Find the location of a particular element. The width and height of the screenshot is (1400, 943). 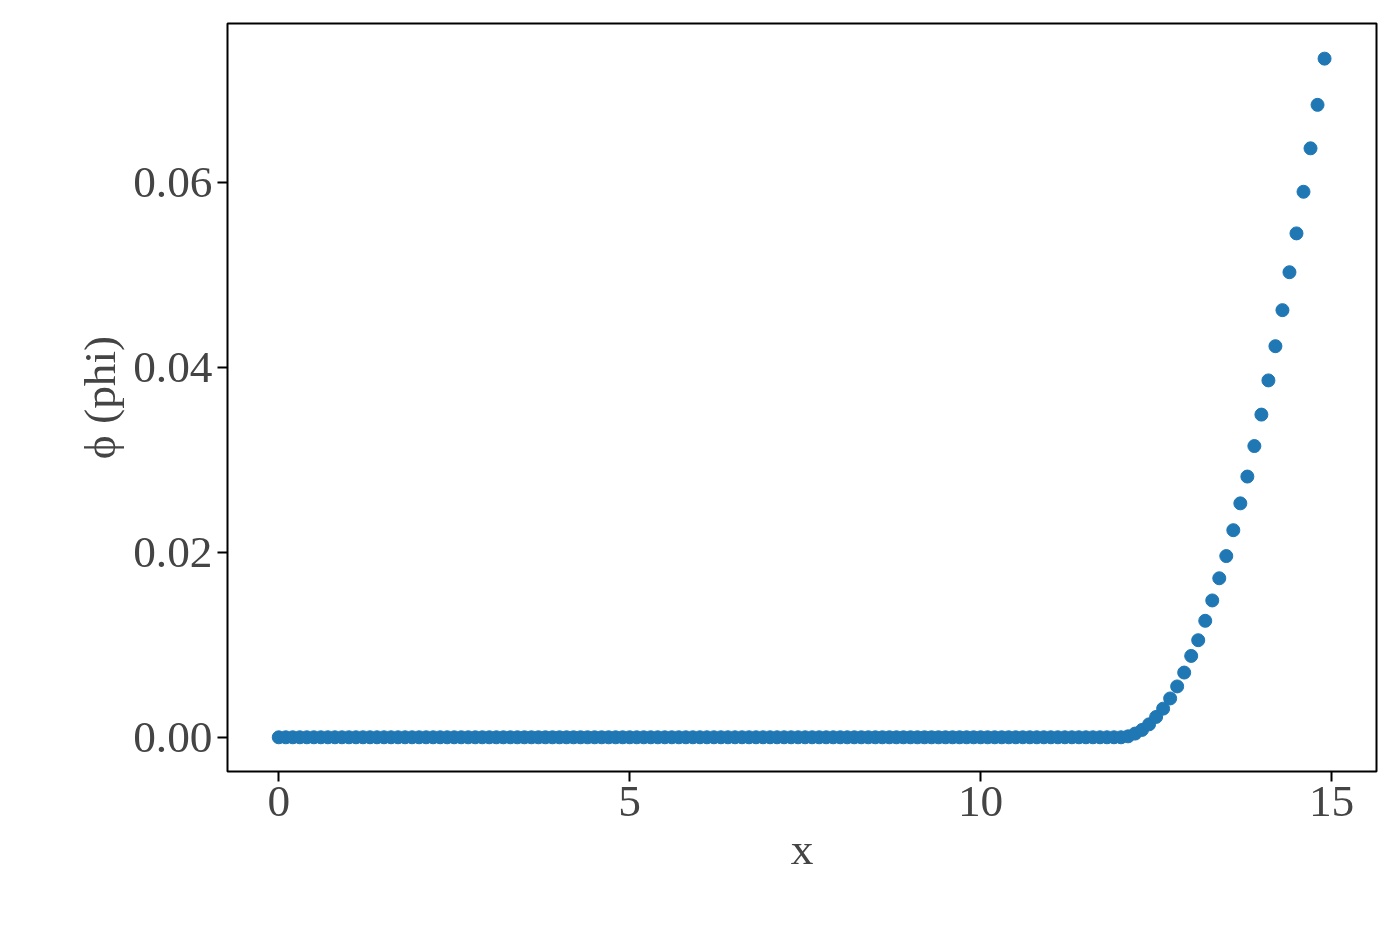

y-tick-label: 0.02 is located at coordinates (173, 551).